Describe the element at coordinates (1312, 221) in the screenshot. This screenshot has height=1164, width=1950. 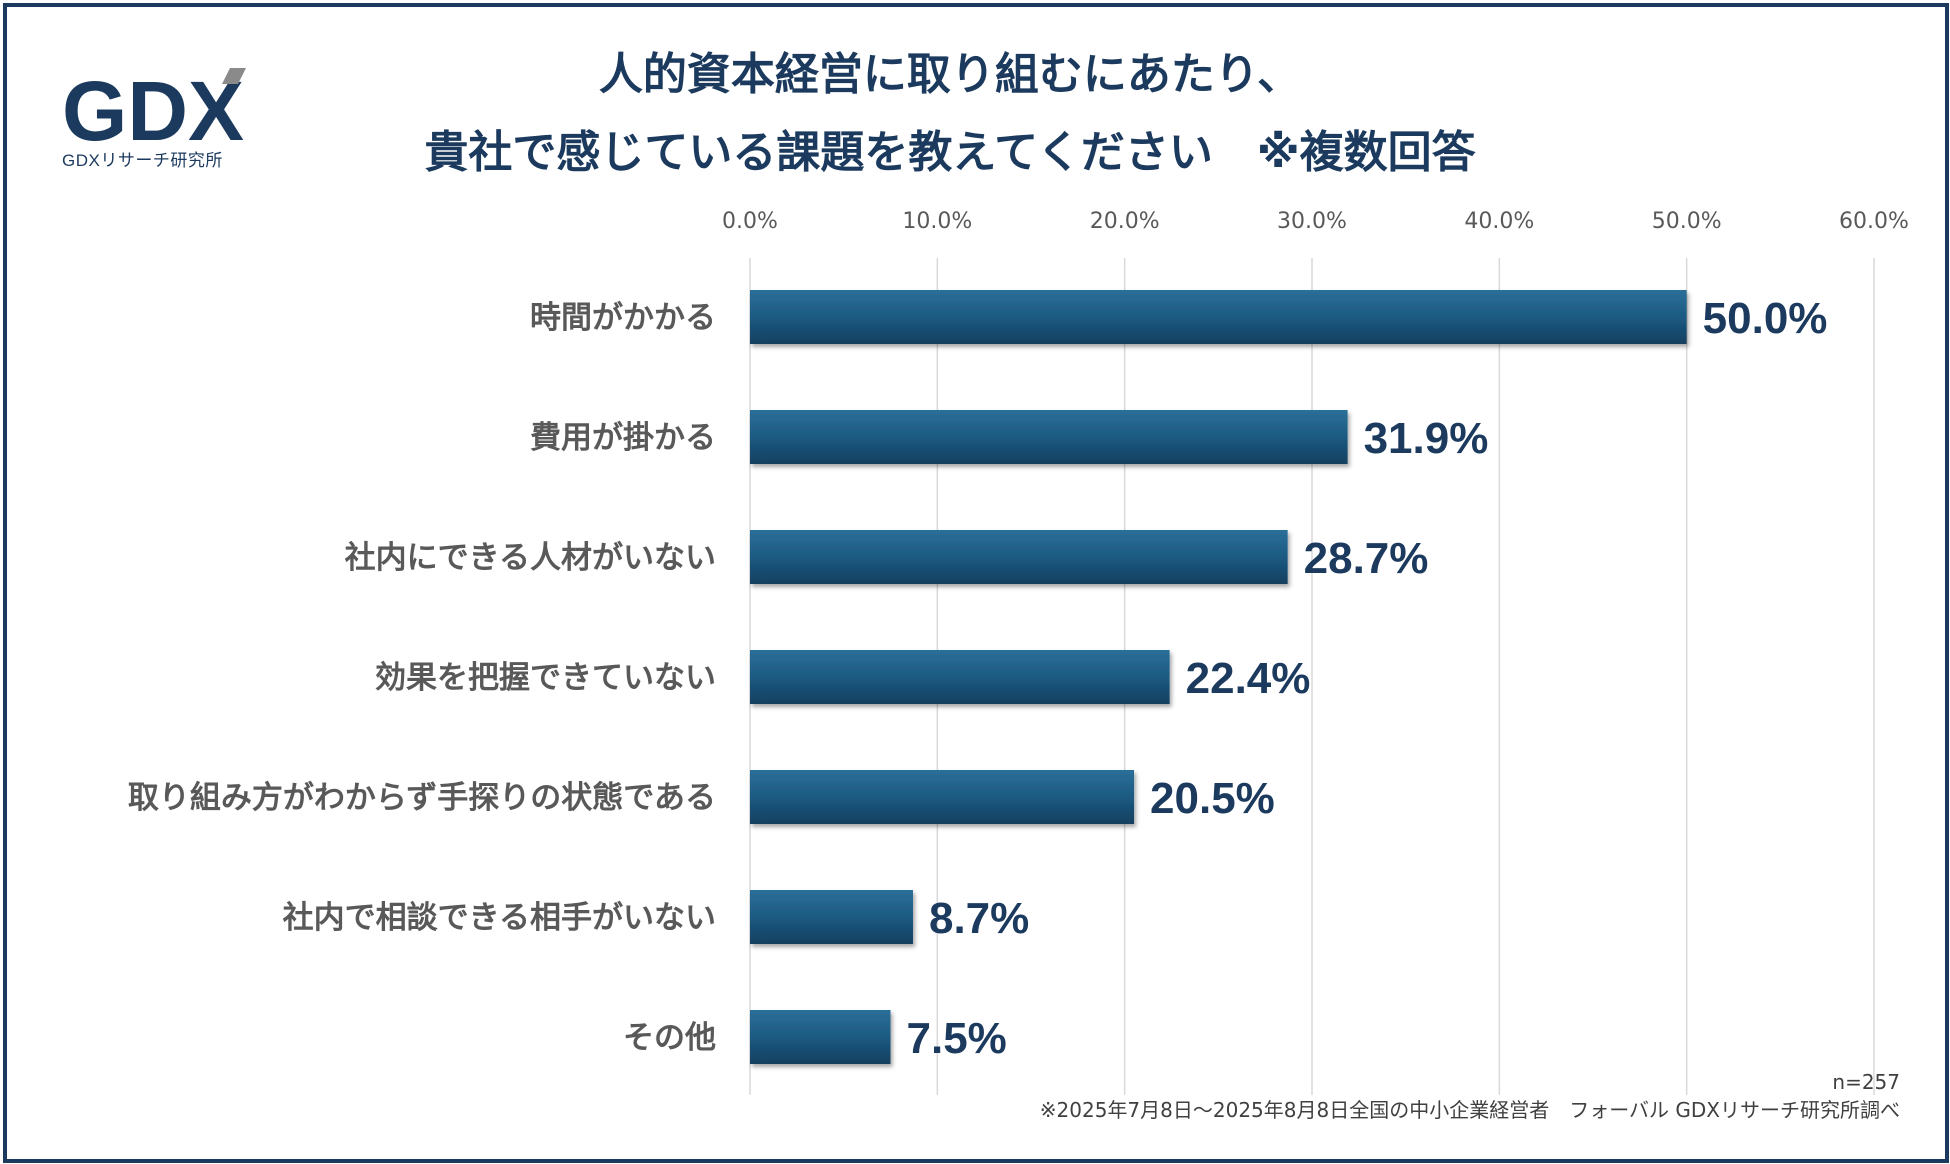
I see `x-tick-label: 30.0%` at that location.